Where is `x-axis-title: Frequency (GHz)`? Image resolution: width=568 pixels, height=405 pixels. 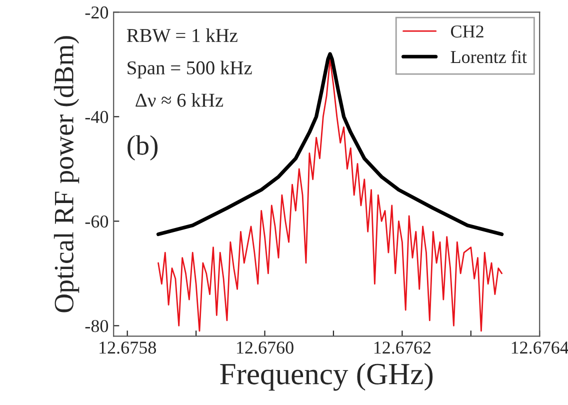 x-axis-title: Frequency (GHz) is located at coordinates (326, 376).